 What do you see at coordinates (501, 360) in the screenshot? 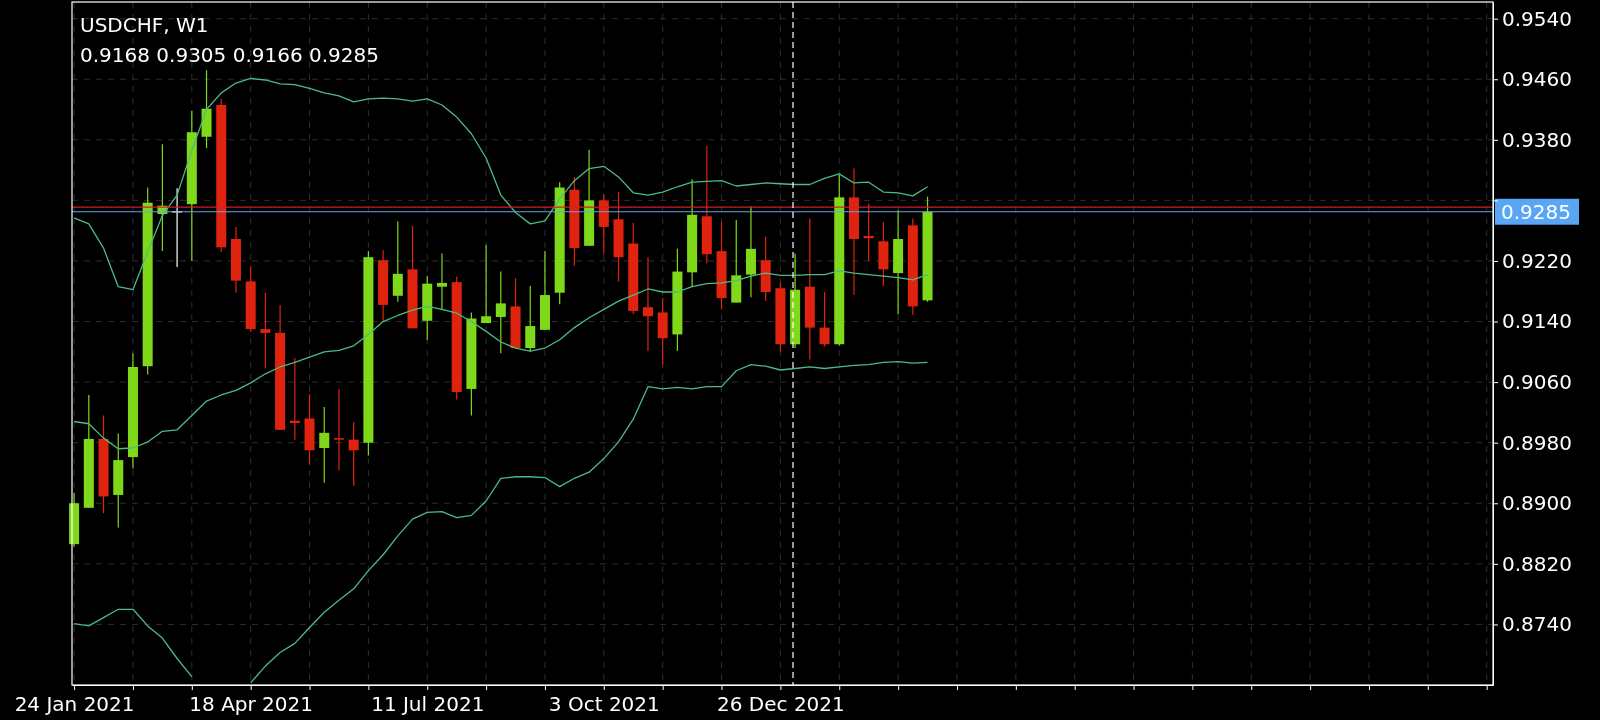
I see `line-series` at bounding box center [501, 360].